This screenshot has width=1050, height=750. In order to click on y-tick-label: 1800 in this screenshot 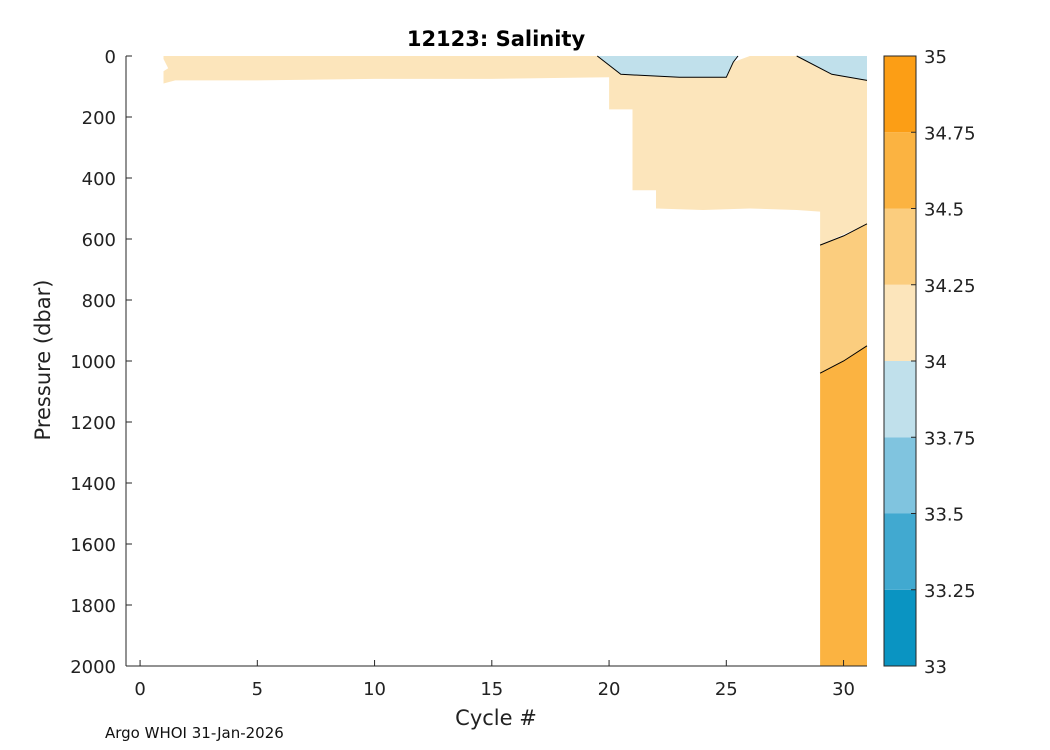, I will do `click(93, 606)`.